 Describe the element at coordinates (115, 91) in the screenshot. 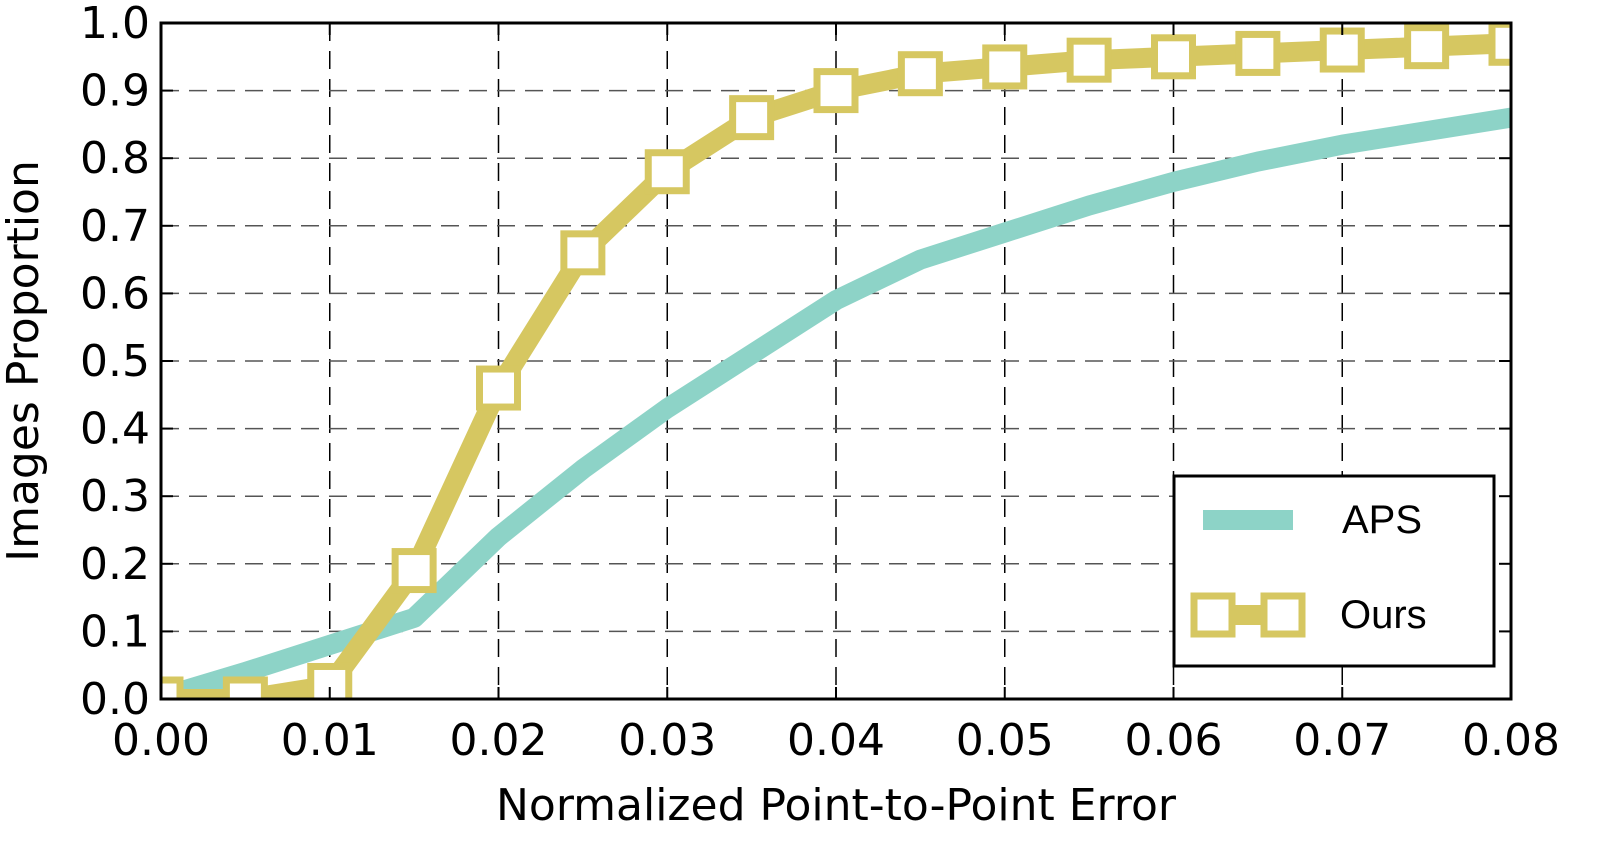

I see `y-tick-label: 0.9` at that location.